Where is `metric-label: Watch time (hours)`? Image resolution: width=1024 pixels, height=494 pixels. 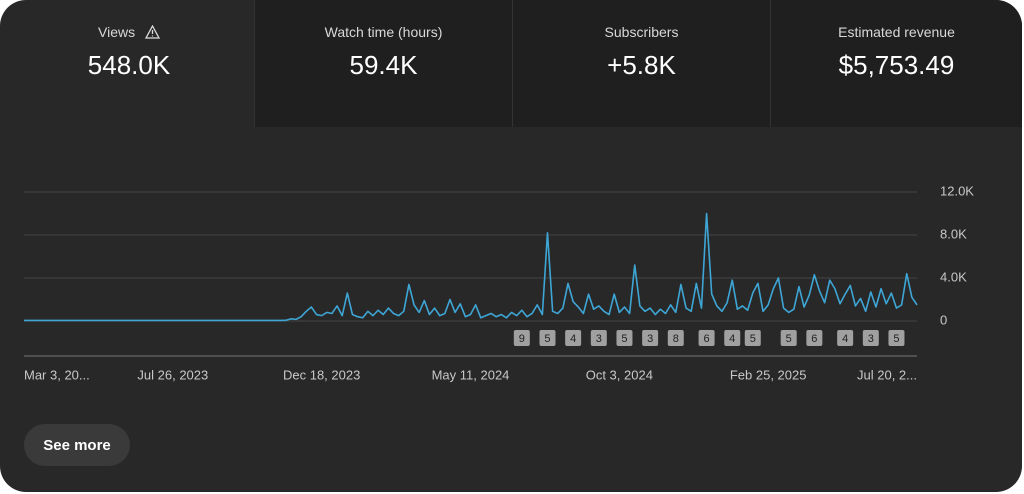 metric-label: Watch time (hours) is located at coordinates (383, 32).